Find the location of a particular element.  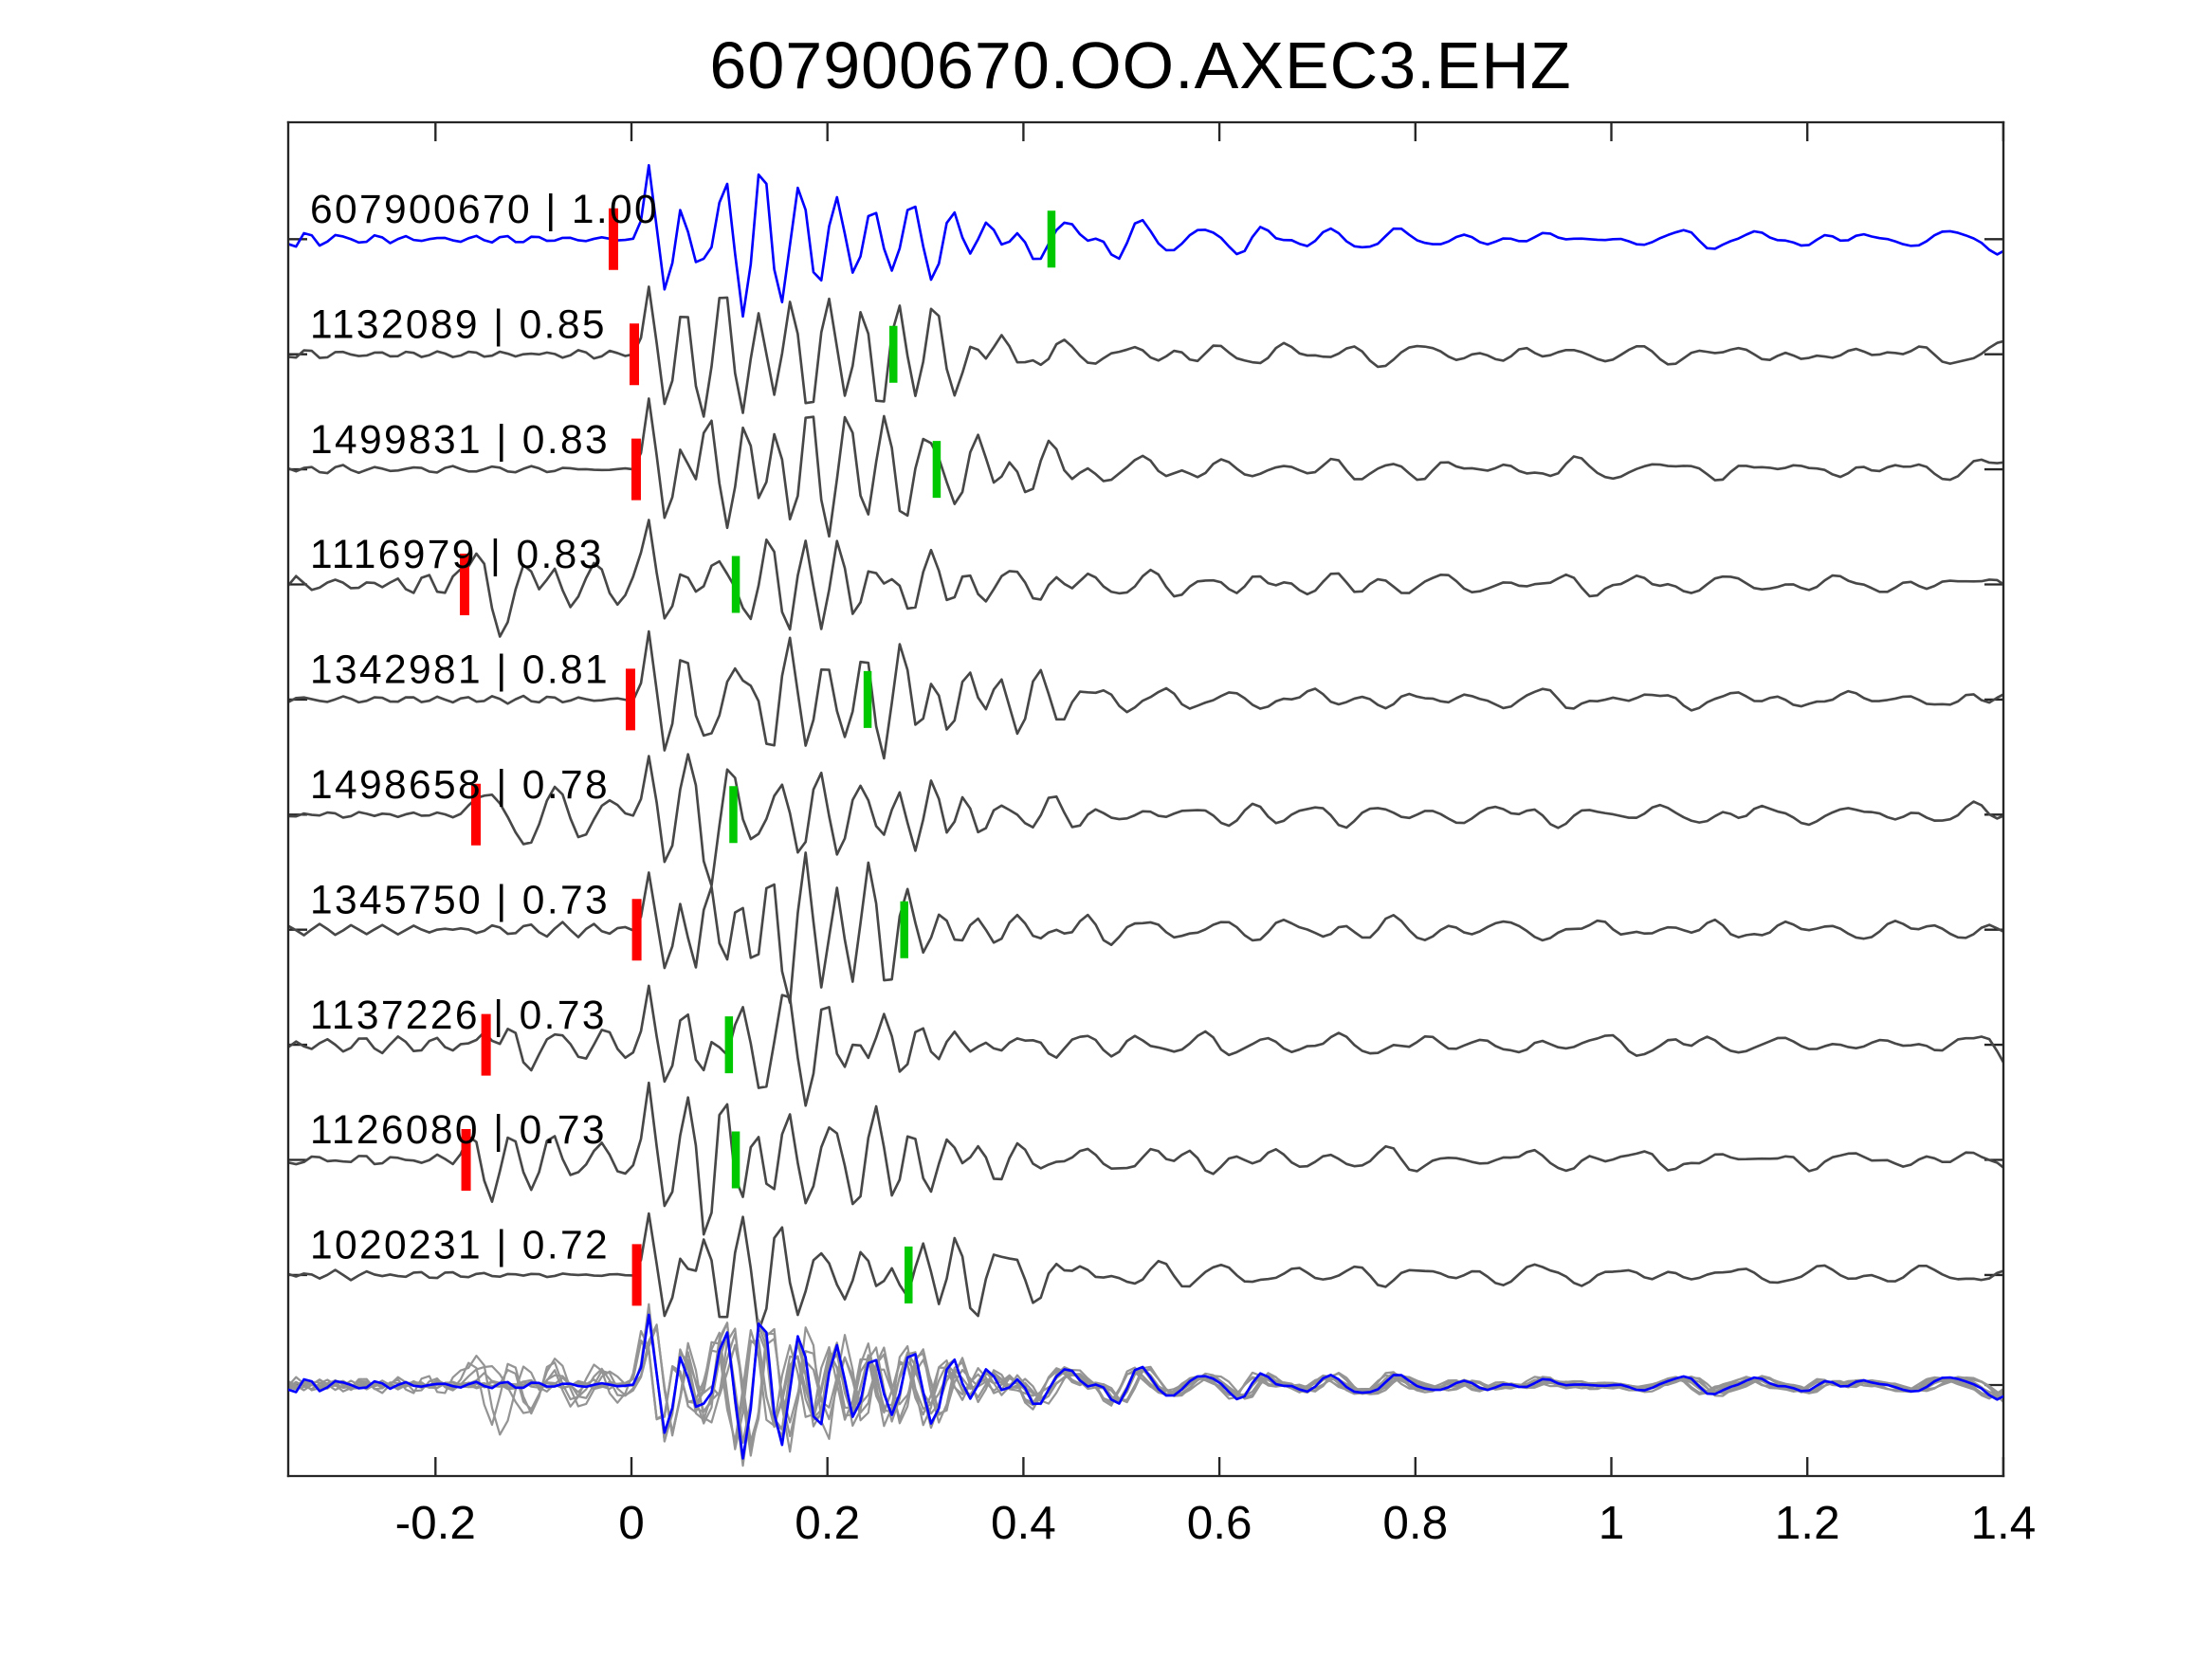

svg-text: 1020231 | 0.72 is located at coordinates (460, 1246).